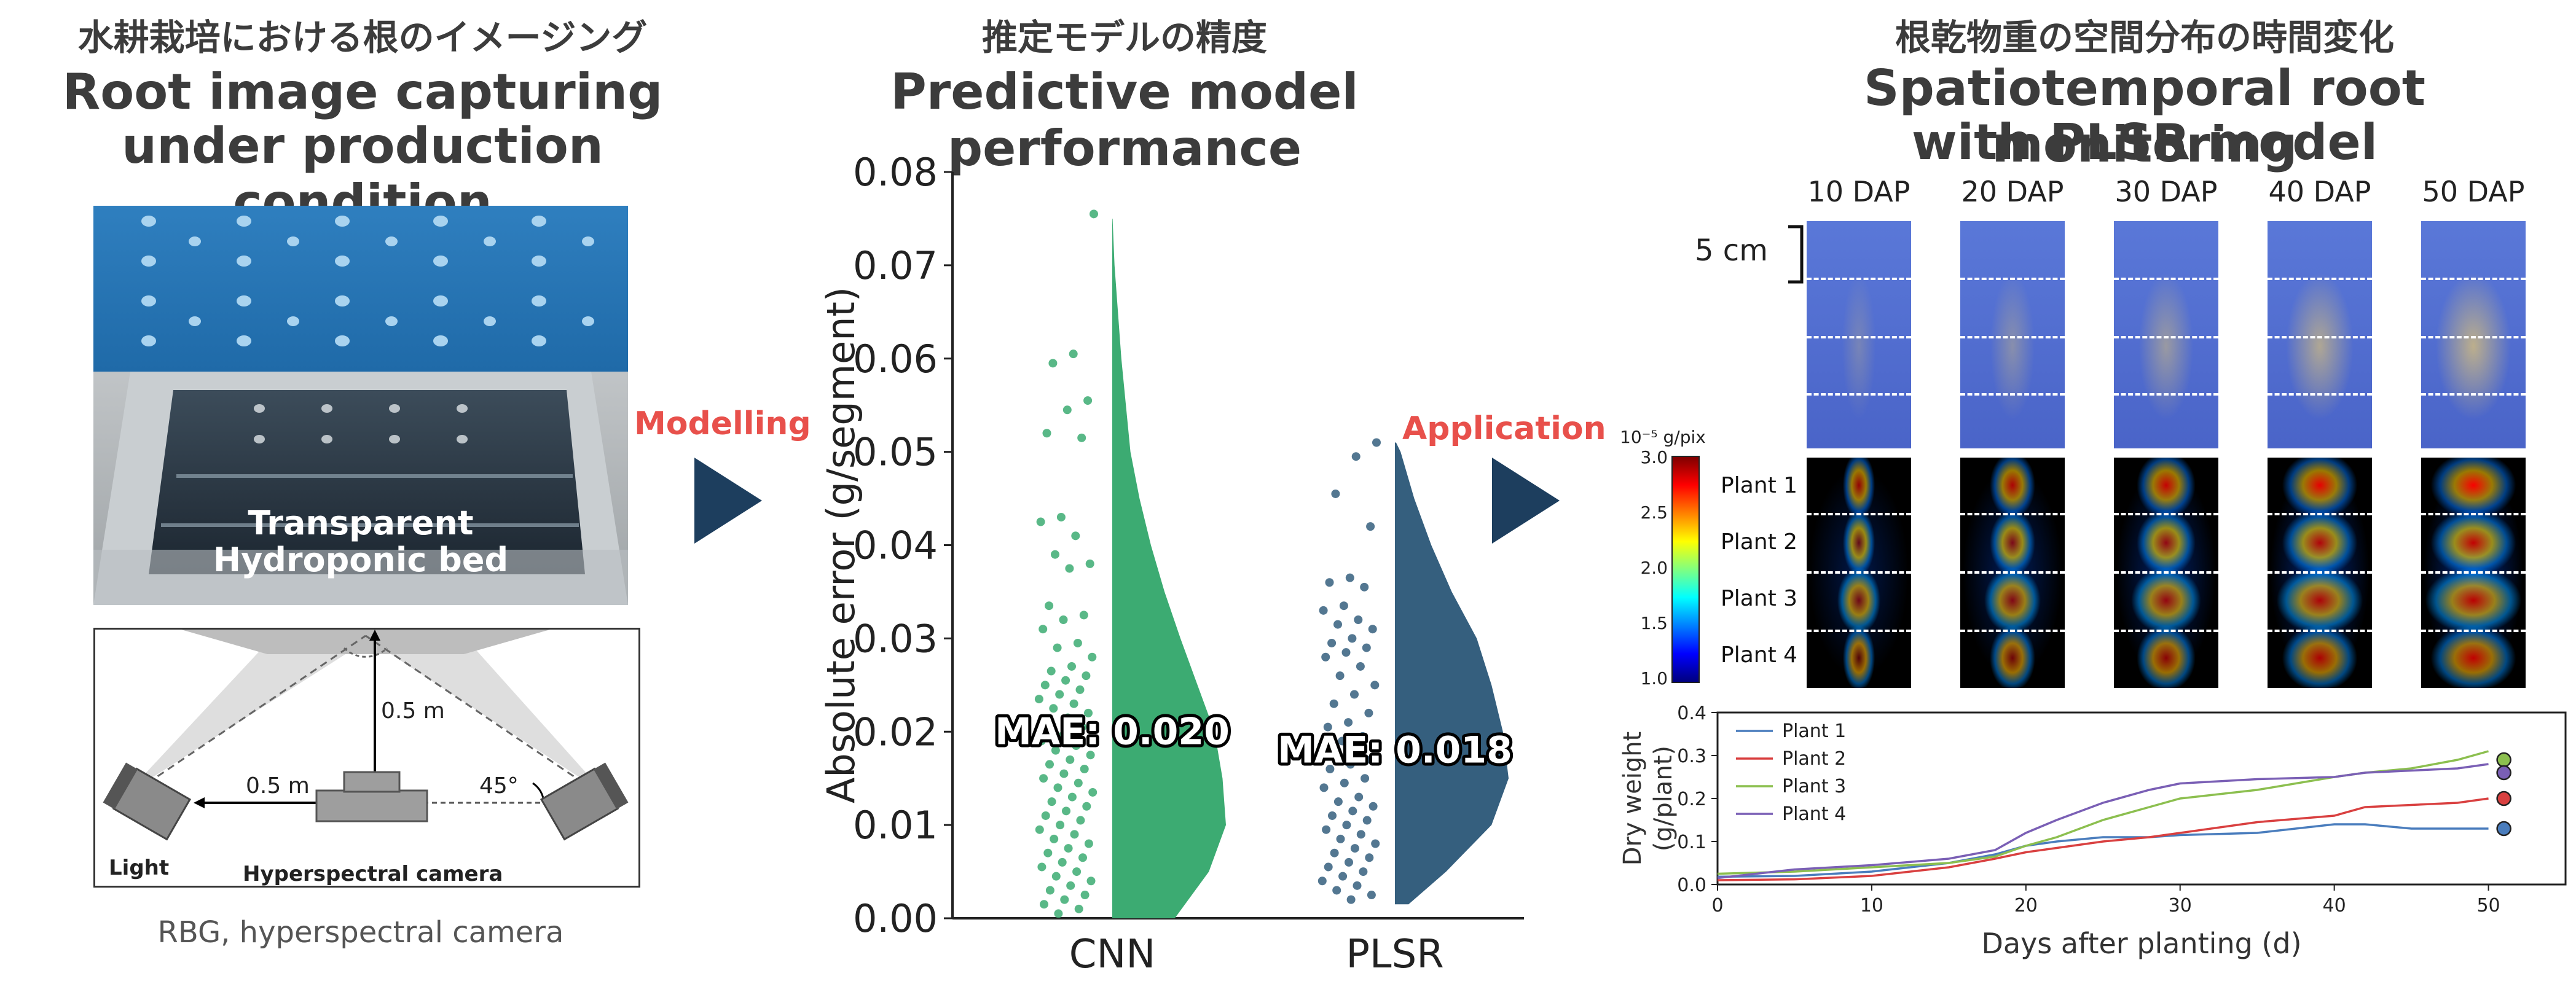 The width and height of the screenshot is (2576, 984). Describe the element at coordinates (895, 265) in the screenshot. I see `violin-ytick-label: 0.07` at that location.